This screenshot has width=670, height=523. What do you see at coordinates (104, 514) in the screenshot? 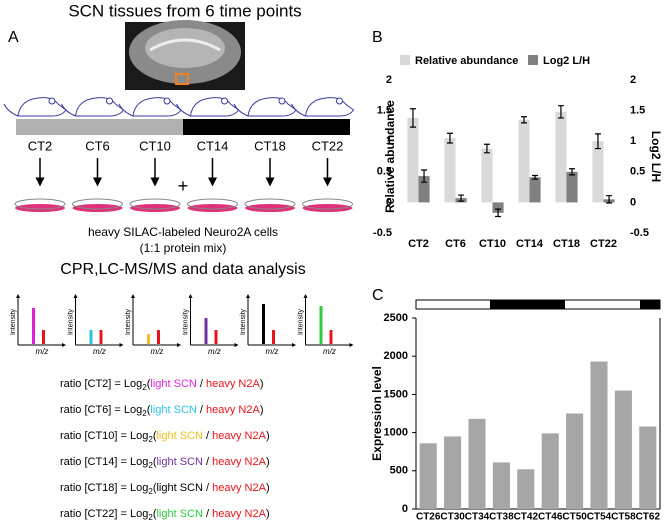
I see `ratio-part: ratio [CT22] = Log` at bounding box center [104, 514].